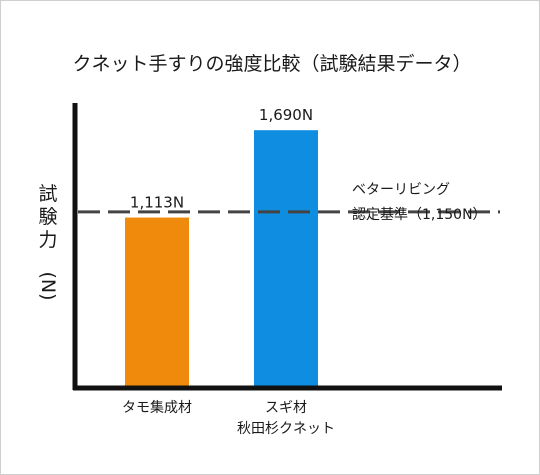 This screenshot has width=540, height=475. What do you see at coordinates (47, 217) in the screenshot?
I see `y-axis-label-char-2: 験` at bounding box center [47, 217].